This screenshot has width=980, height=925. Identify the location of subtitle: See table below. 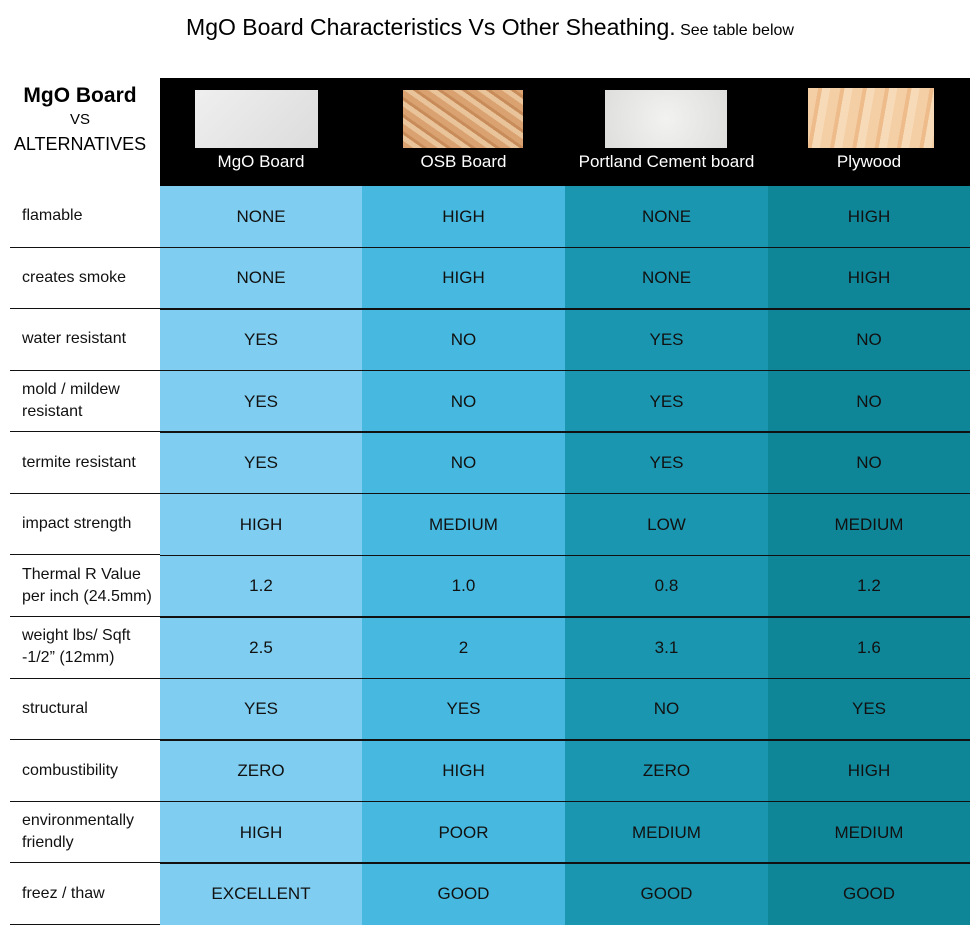
(737, 30).